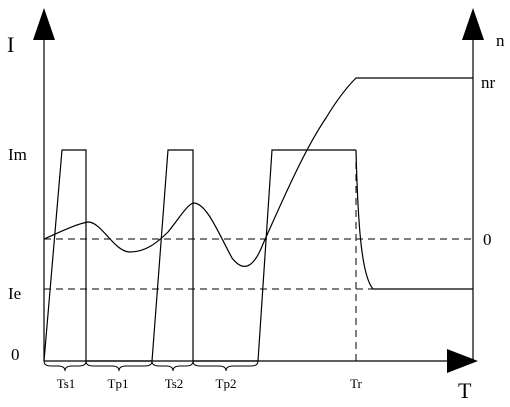 This screenshot has width=510, height=407. What do you see at coordinates (17, 154) in the screenshot?
I see `im-label: Im` at bounding box center [17, 154].